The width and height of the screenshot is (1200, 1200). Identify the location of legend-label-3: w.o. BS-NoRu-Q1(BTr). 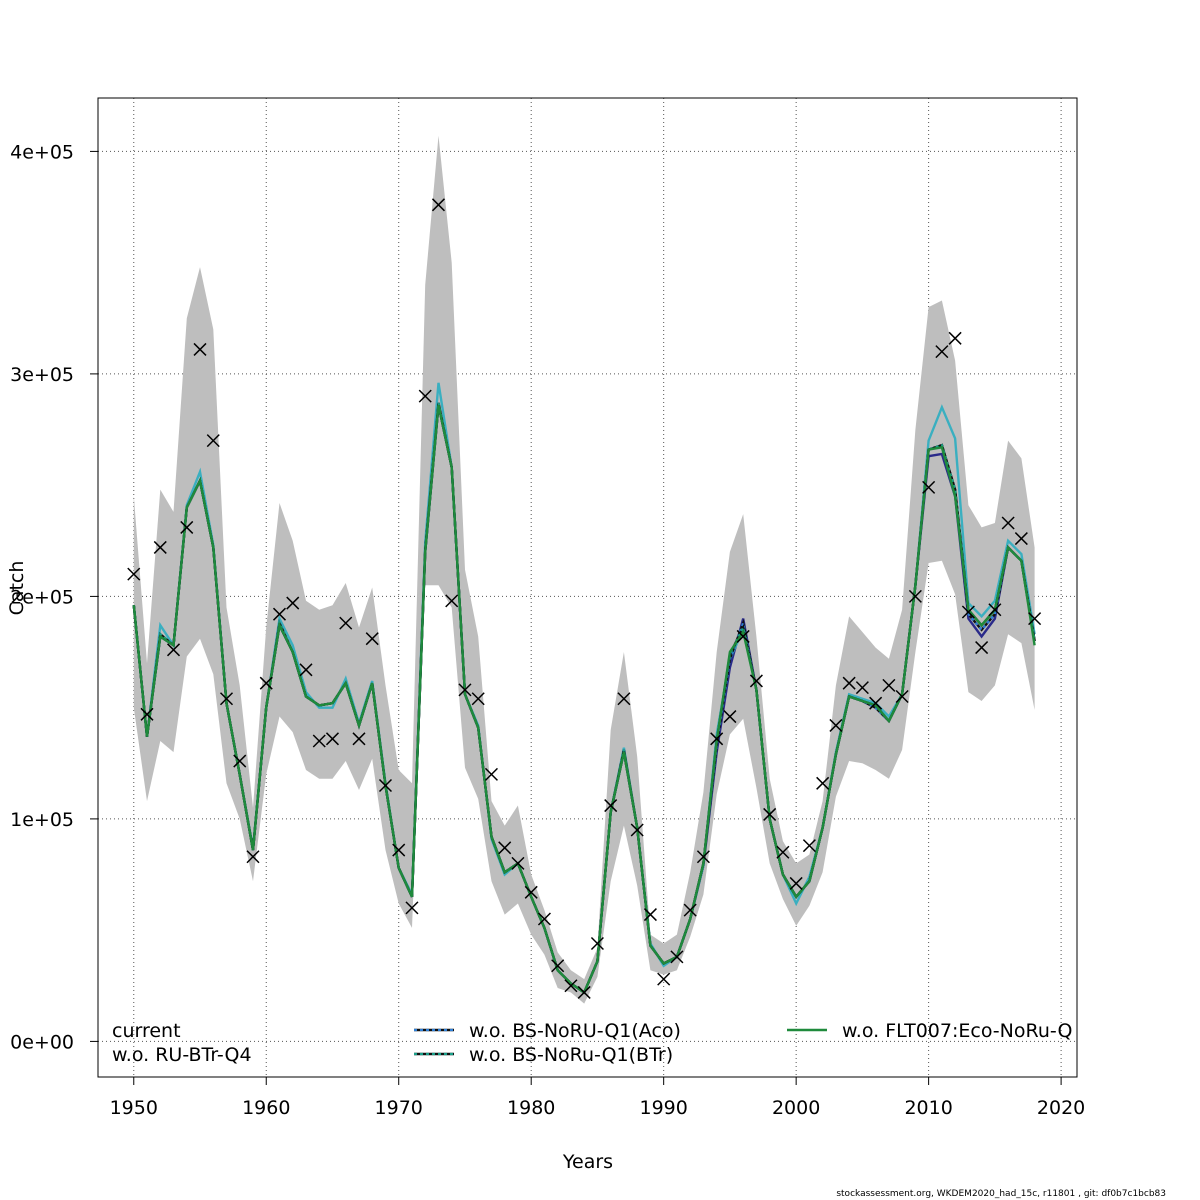
(571, 1055).